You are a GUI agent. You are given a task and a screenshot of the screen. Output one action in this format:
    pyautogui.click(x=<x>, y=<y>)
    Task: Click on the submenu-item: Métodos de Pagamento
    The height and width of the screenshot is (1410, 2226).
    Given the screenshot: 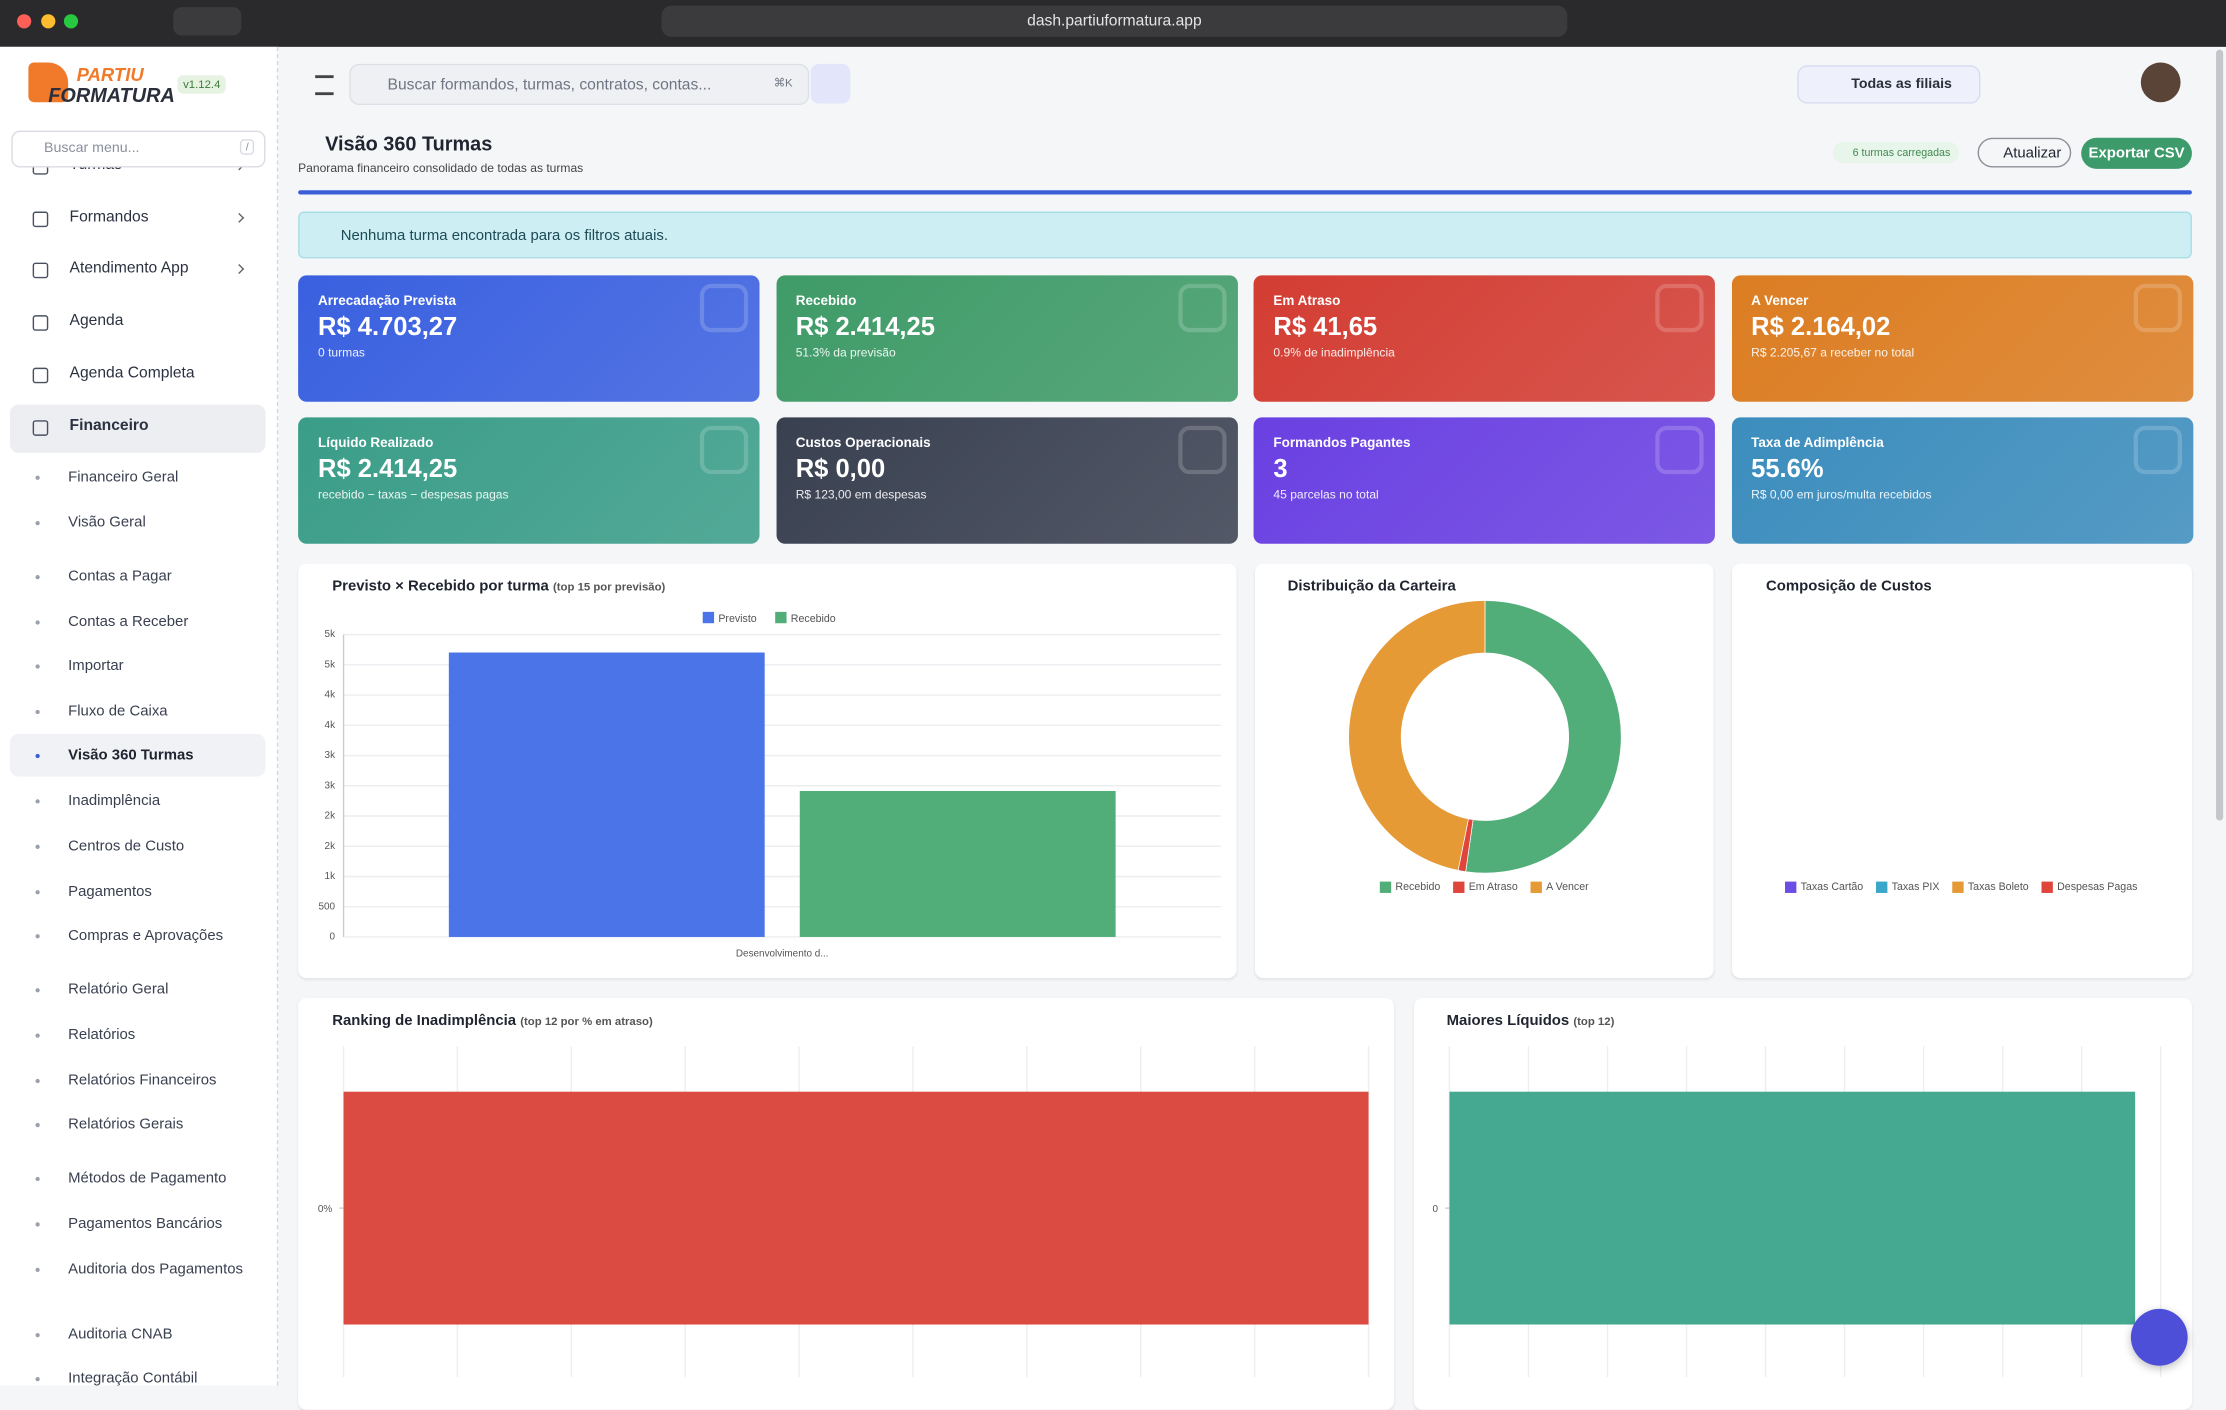 What is the action you would take?
    pyautogui.click(x=147, y=1178)
    